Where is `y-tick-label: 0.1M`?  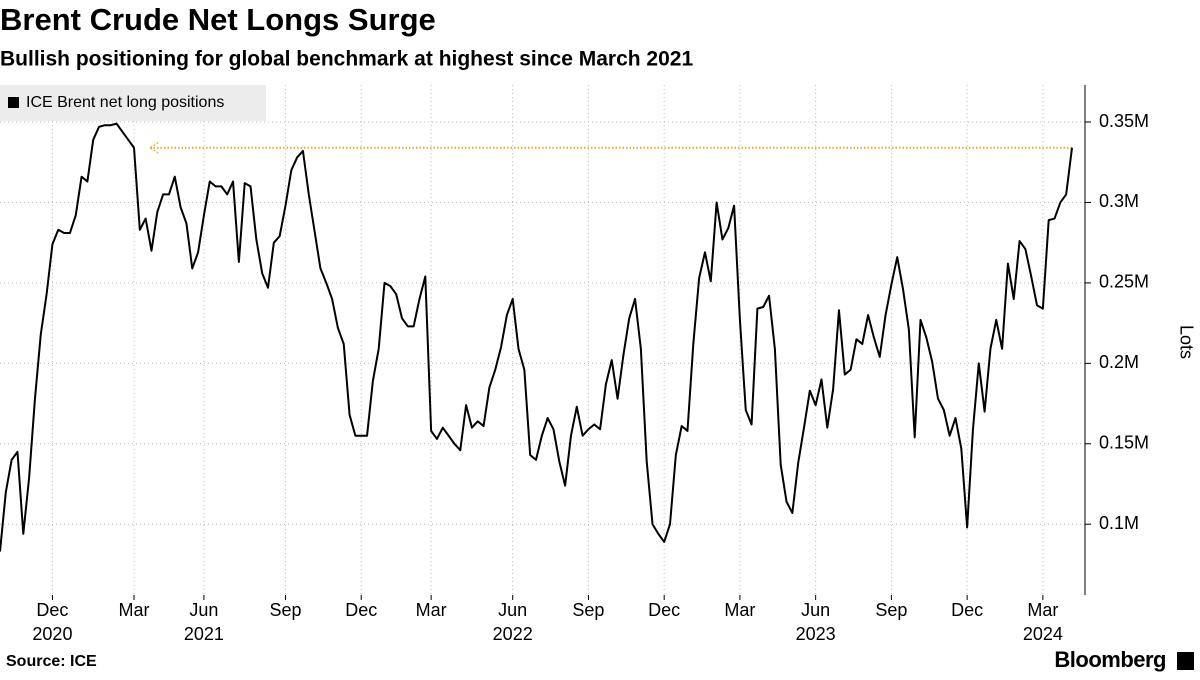 y-tick-label: 0.1M is located at coordinates (1119, 523).